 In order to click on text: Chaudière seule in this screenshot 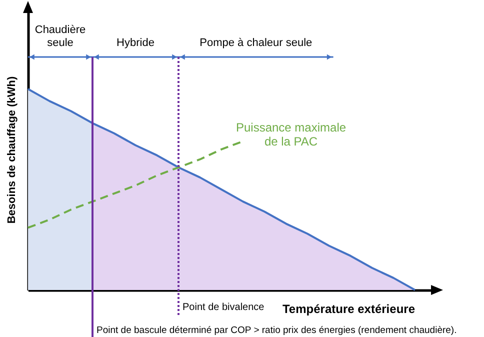, I will do `click(60, 36)`.